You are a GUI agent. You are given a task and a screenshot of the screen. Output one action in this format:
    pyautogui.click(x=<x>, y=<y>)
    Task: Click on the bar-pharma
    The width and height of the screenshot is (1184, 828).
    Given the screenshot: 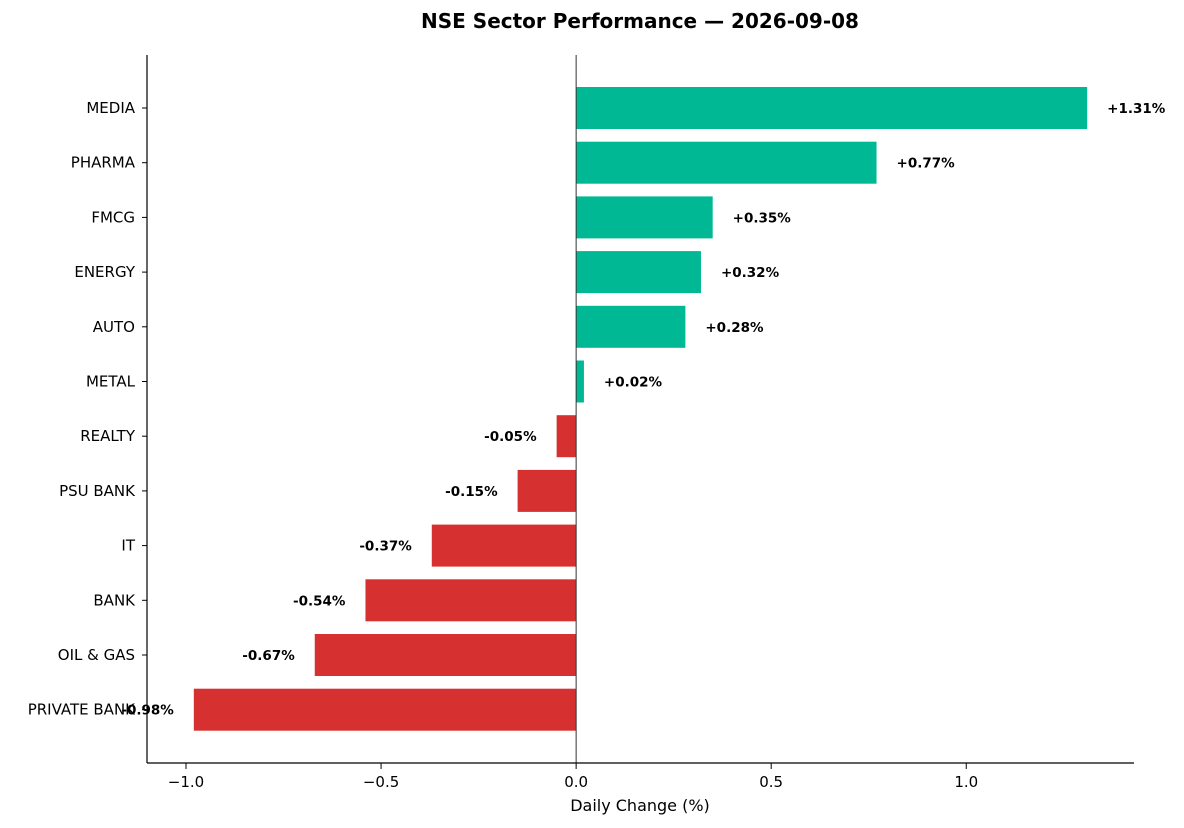 What is the action you would take?
    pyautogui.click(x=726, y=162)
    